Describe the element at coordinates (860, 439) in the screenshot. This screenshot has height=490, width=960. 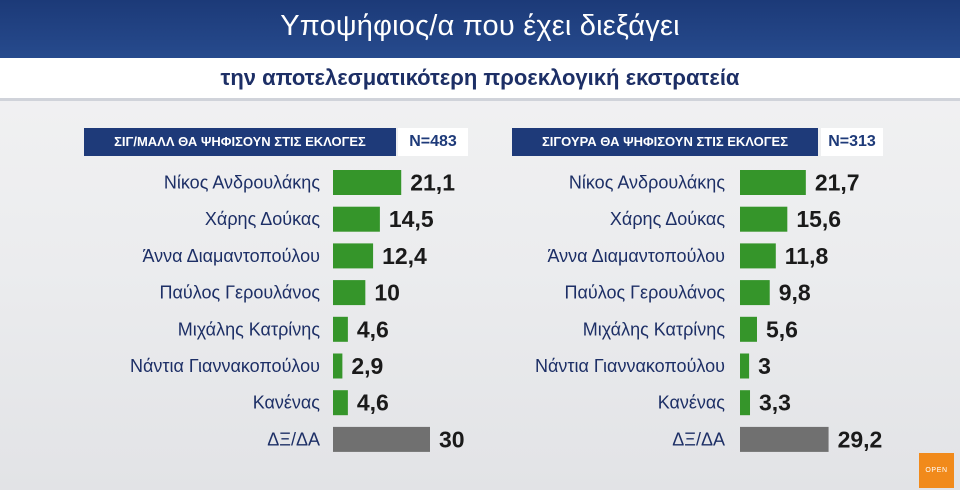
I see `value-label: 29,2` at that location.